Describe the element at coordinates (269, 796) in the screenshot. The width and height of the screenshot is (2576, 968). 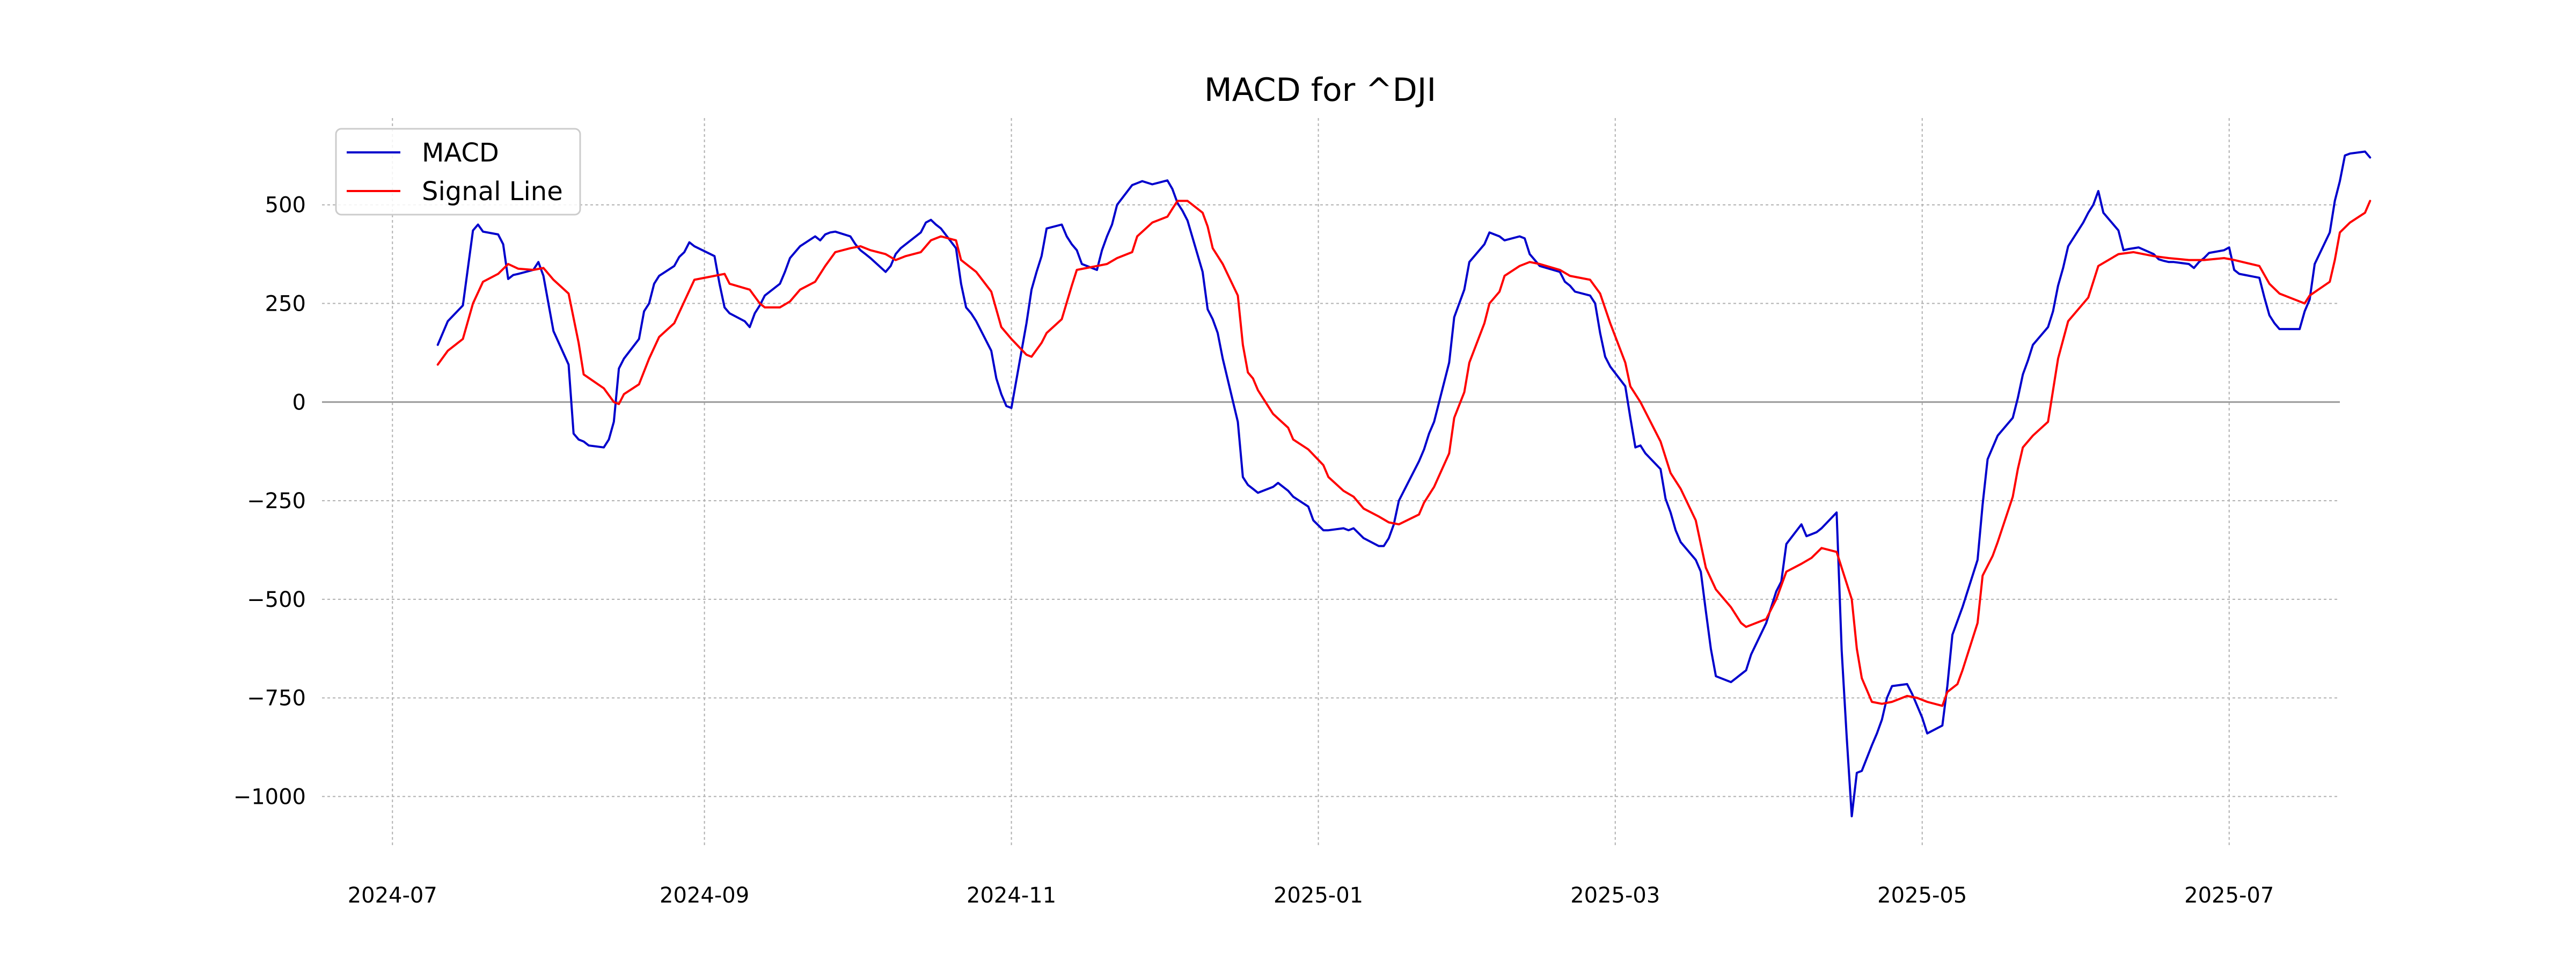
I see `y-tick-label: −1000` at that location.